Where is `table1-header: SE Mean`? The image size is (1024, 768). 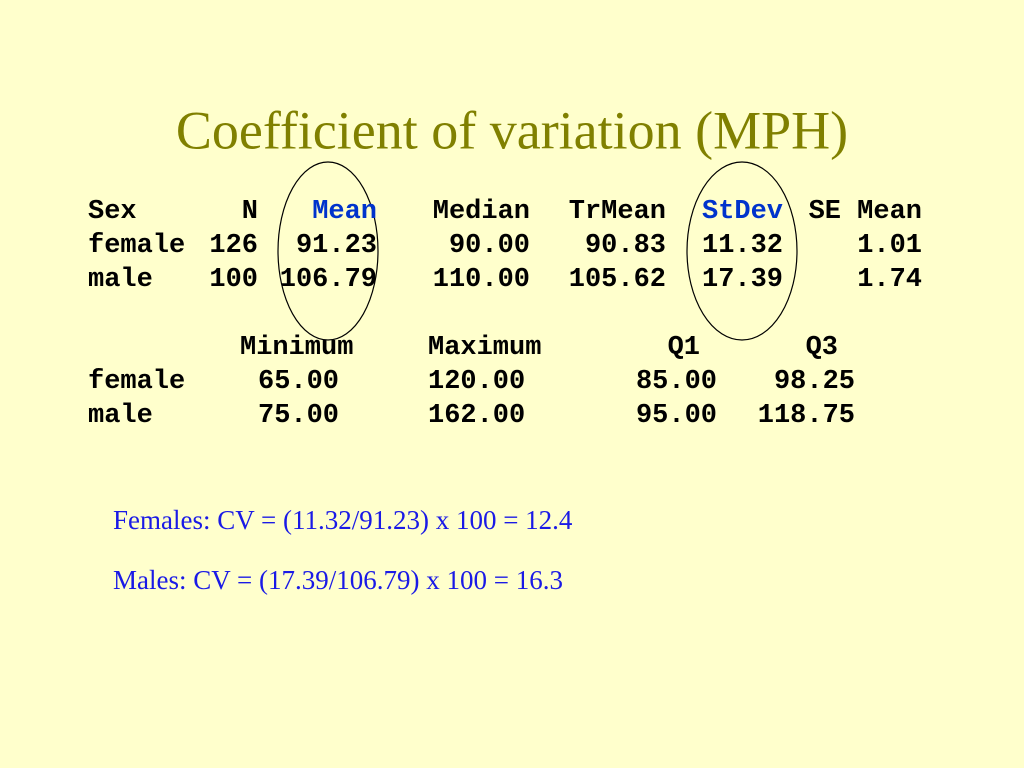 table1-header: SE Mean is located at coordinates (865, 212).